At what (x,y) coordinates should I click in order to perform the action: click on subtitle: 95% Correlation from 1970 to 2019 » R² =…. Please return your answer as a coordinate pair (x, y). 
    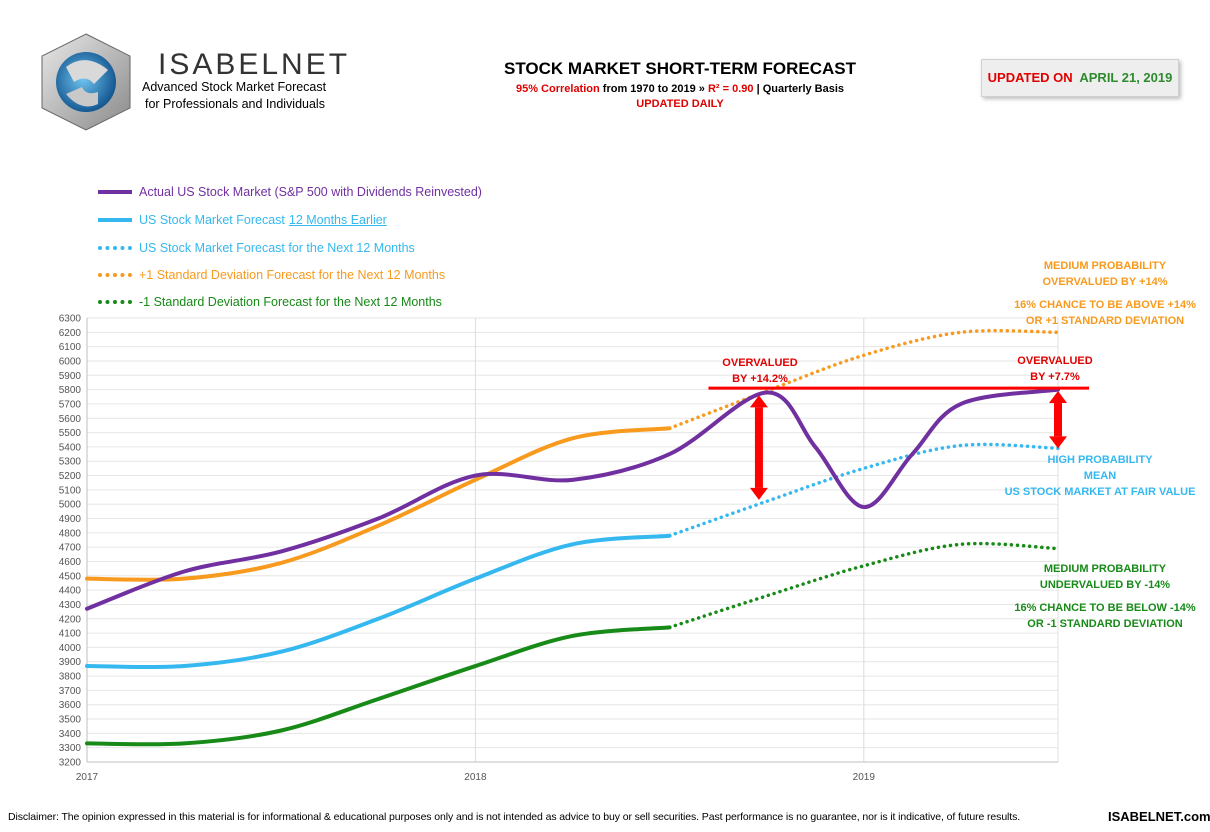
    Looking at the image, I should click on (605, 89).